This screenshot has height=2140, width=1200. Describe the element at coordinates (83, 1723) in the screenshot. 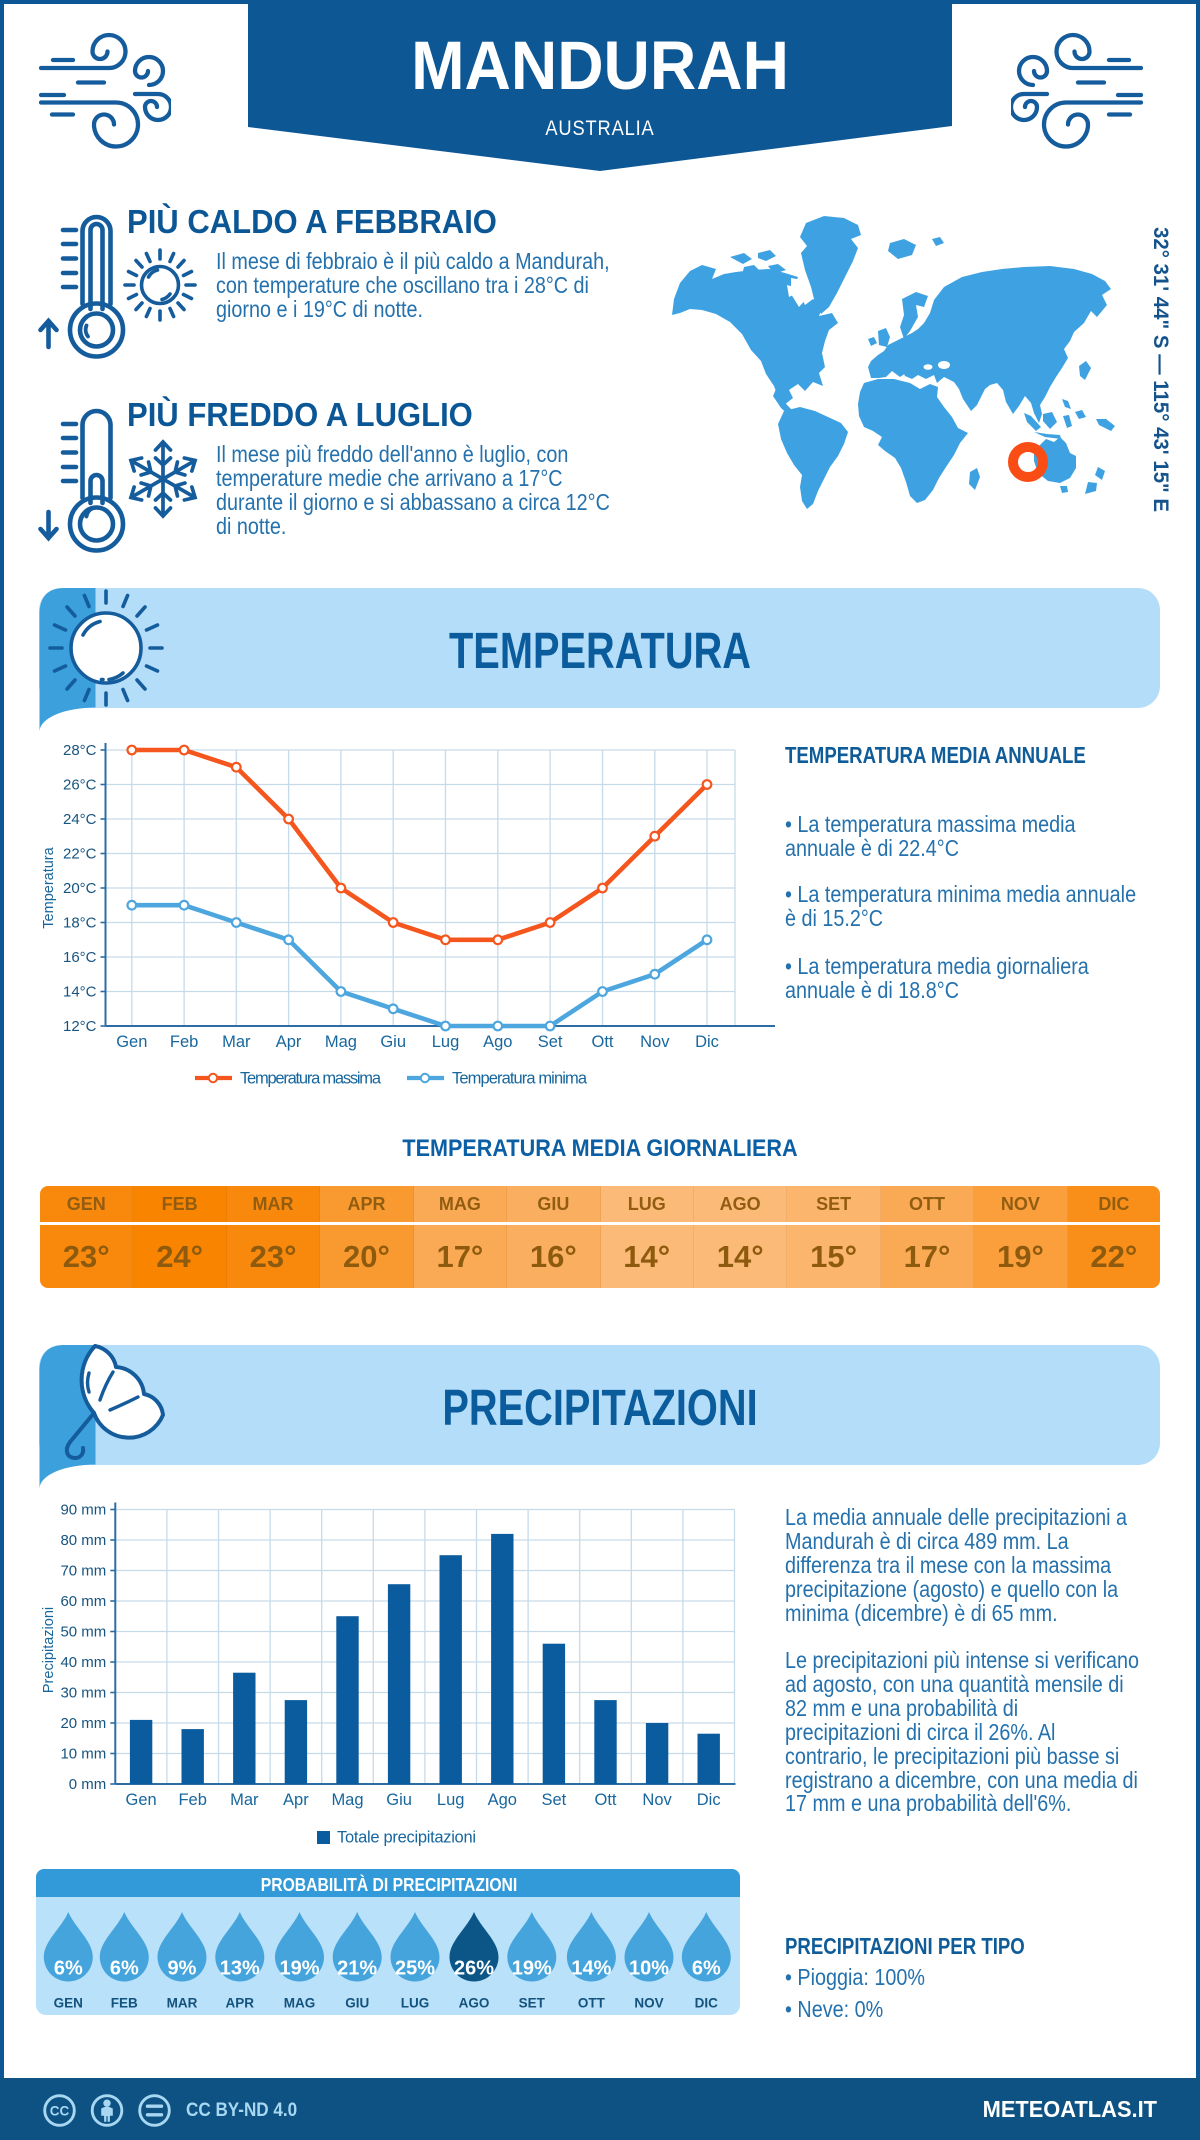

I see `svg-text: 20 mm` at that location.